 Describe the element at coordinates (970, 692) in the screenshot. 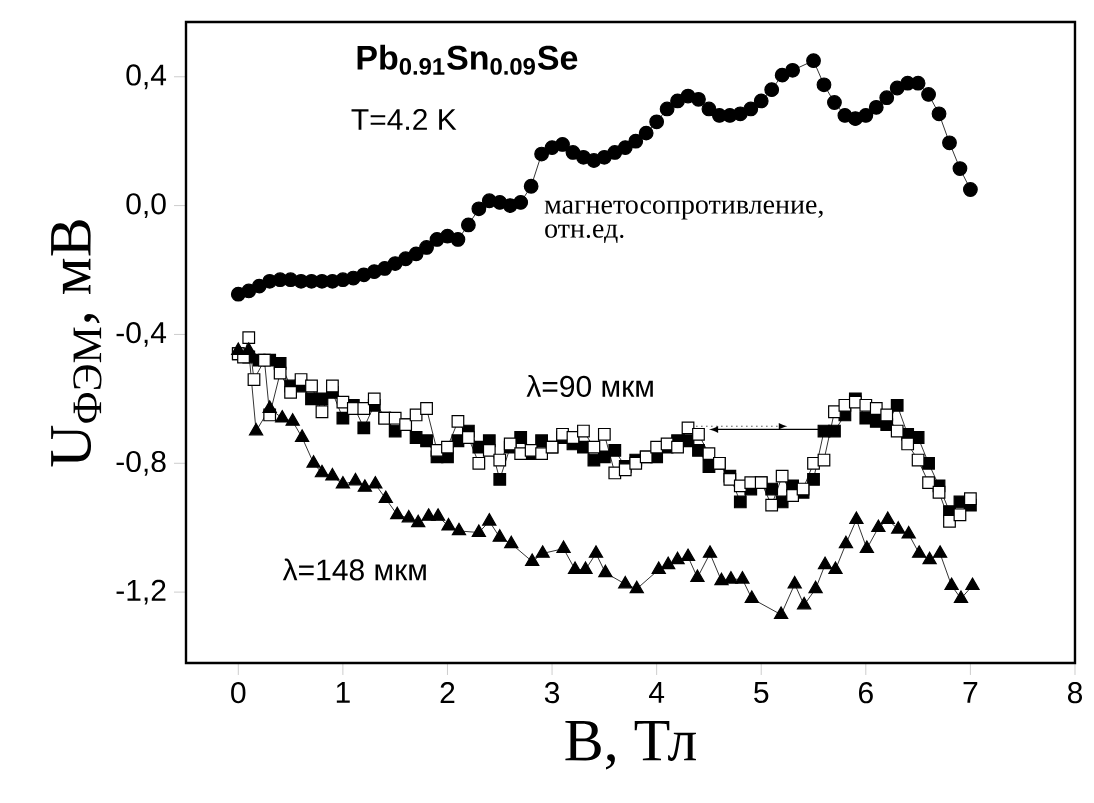

I see `x-tick-label: 7` at that location.